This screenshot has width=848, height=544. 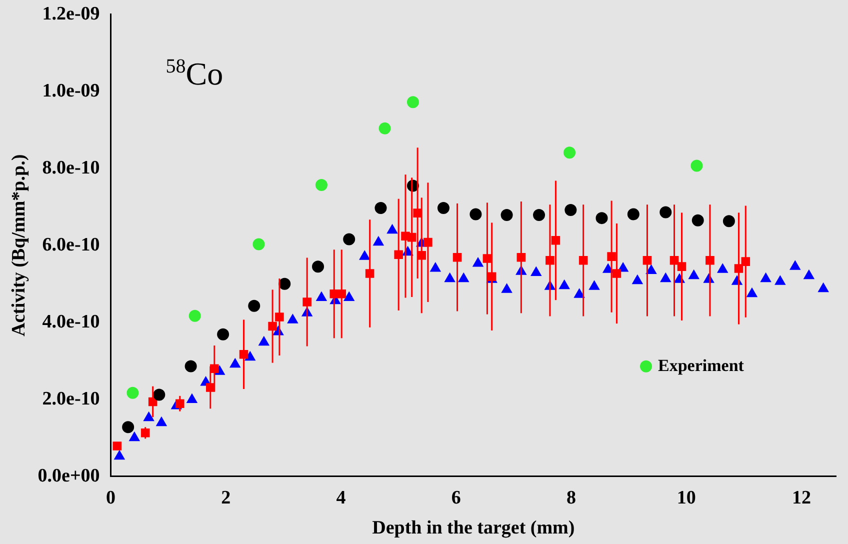 What do you see at coordinates (456, 498) in the screenshot?
I see `x-tick-label: 6` at bounding box center [456, 498].